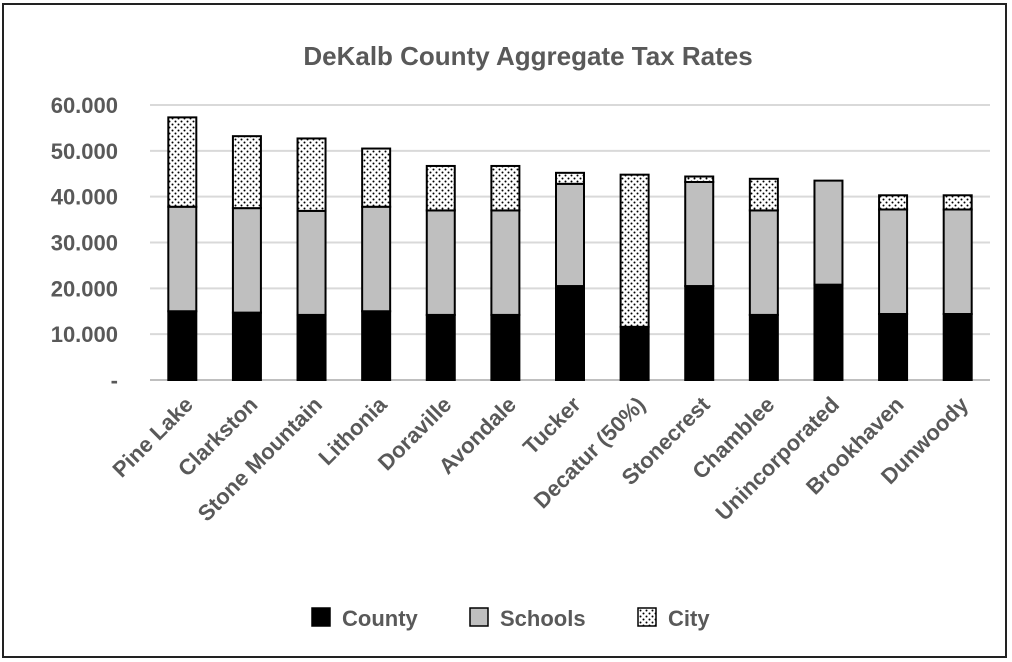 The width and height of the screenshot is (1012, 662). What do you see at coordinates (114, 380) in the screenshot?
I see `y-tick-label: -` at bounding box center [114, 380].